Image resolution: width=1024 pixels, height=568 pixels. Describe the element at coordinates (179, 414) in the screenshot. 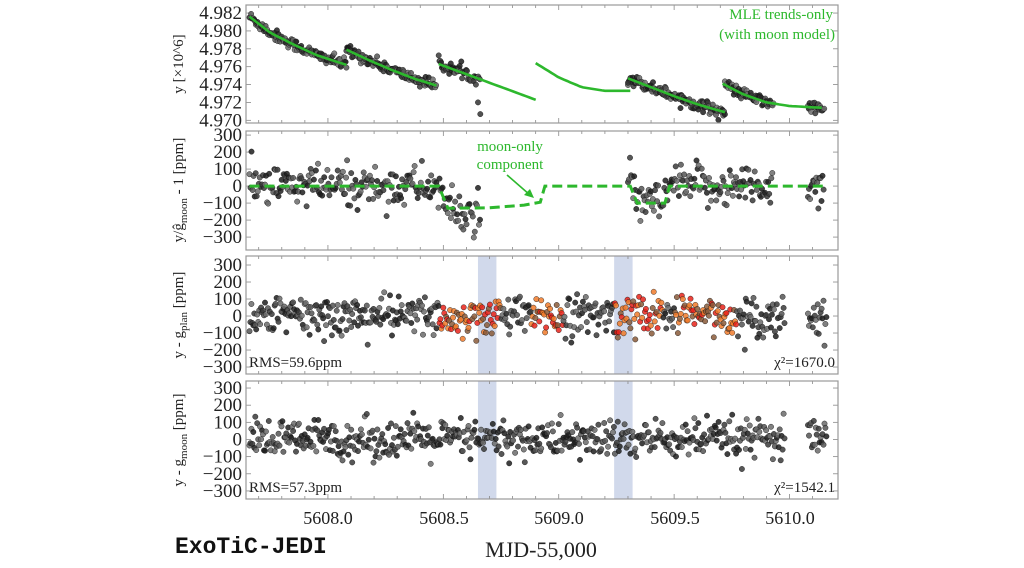

I see `panel4-ylabel-tail: [ppm]` at that location.